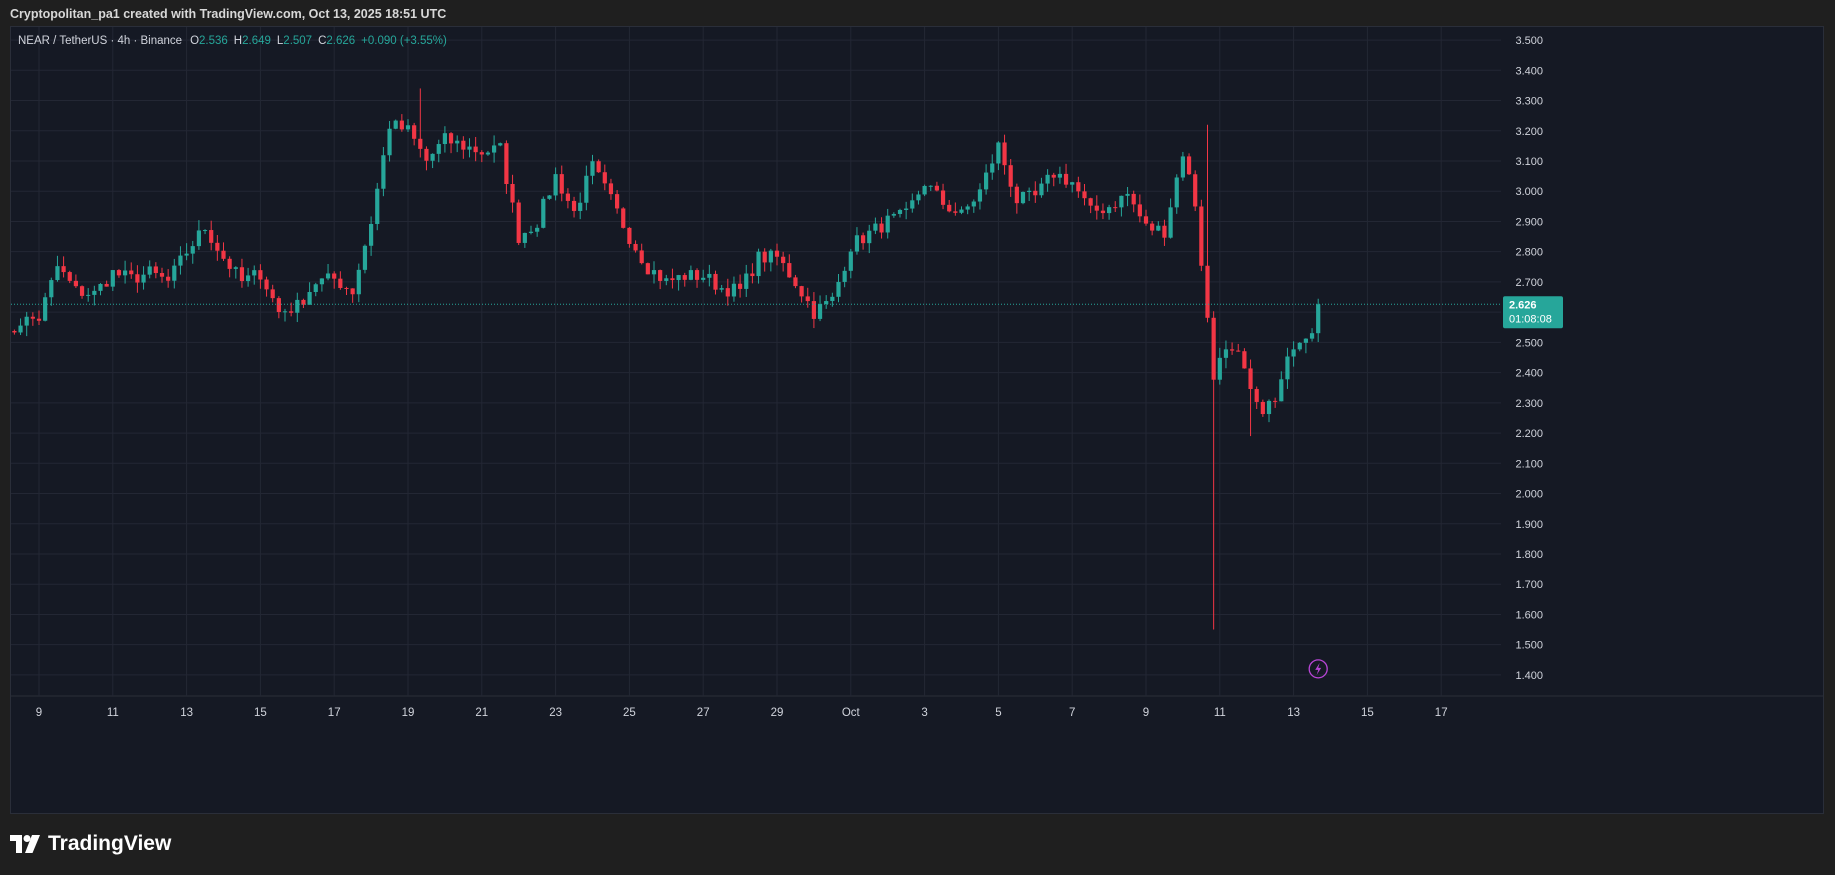  Describe the element at coordinates (1529, 676) in the screenshot. I see `y-tick-label: 1.400` at that location.